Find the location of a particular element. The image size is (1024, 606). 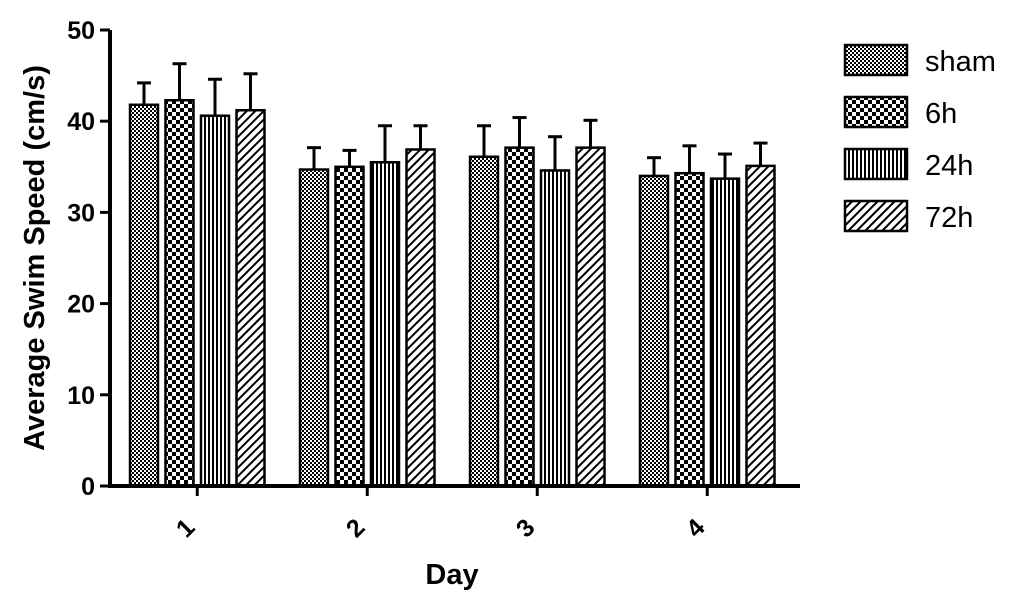

x-tick-label: 4 is located at coordinates (696, 528).